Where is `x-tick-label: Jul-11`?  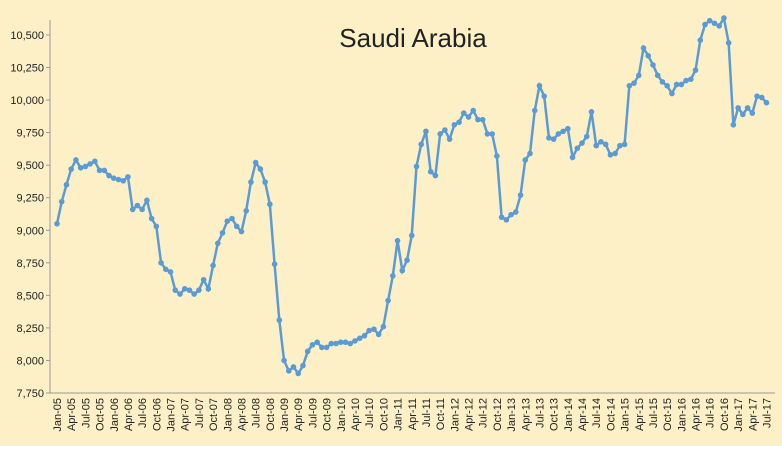
x-tick-label: Jul-11 is located at coordinates (427, 412).